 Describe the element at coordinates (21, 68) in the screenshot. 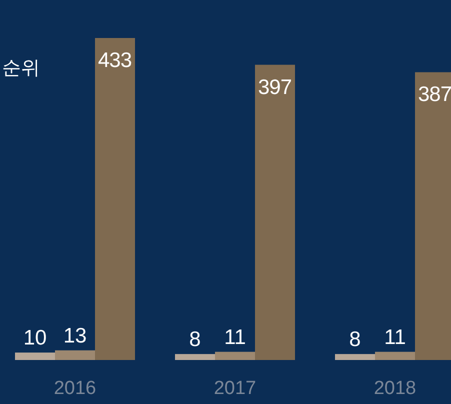

I see `text: 순위` at that location.